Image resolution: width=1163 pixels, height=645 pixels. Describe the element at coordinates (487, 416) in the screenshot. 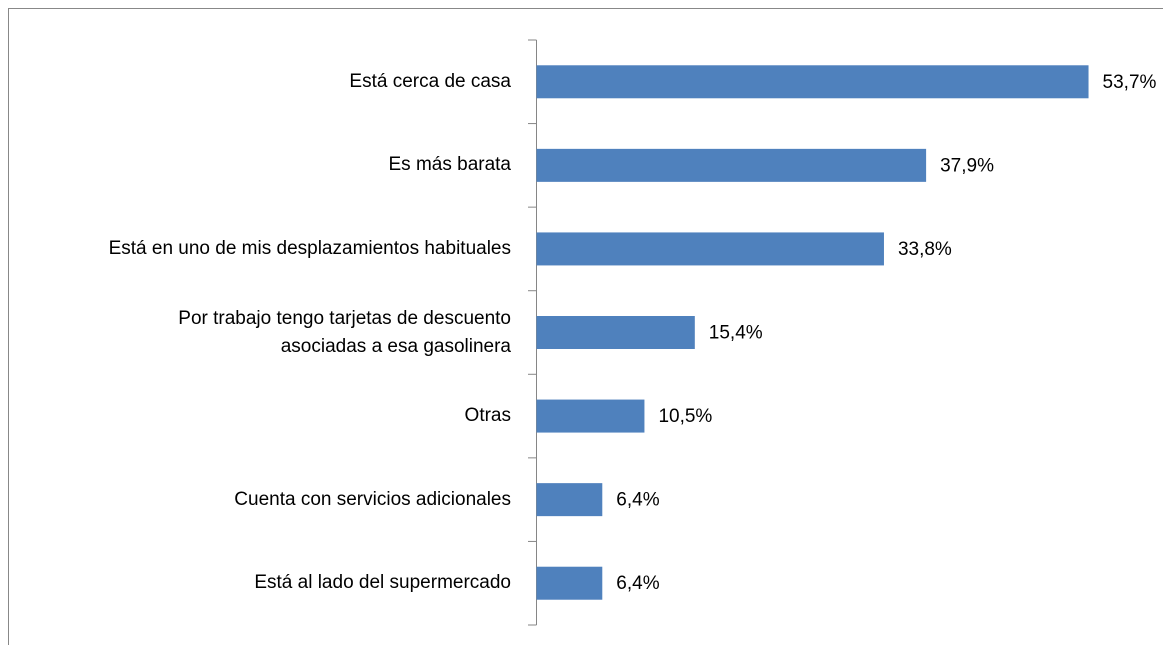

I see `category-label: Otras` at that location.